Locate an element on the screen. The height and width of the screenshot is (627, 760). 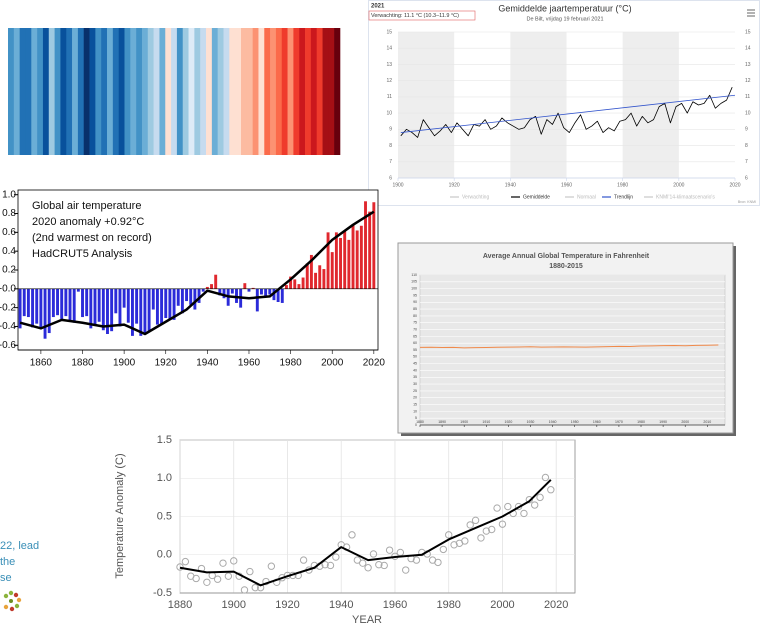
y-tick-label: 0.8 is located at coordinates (9, 213).